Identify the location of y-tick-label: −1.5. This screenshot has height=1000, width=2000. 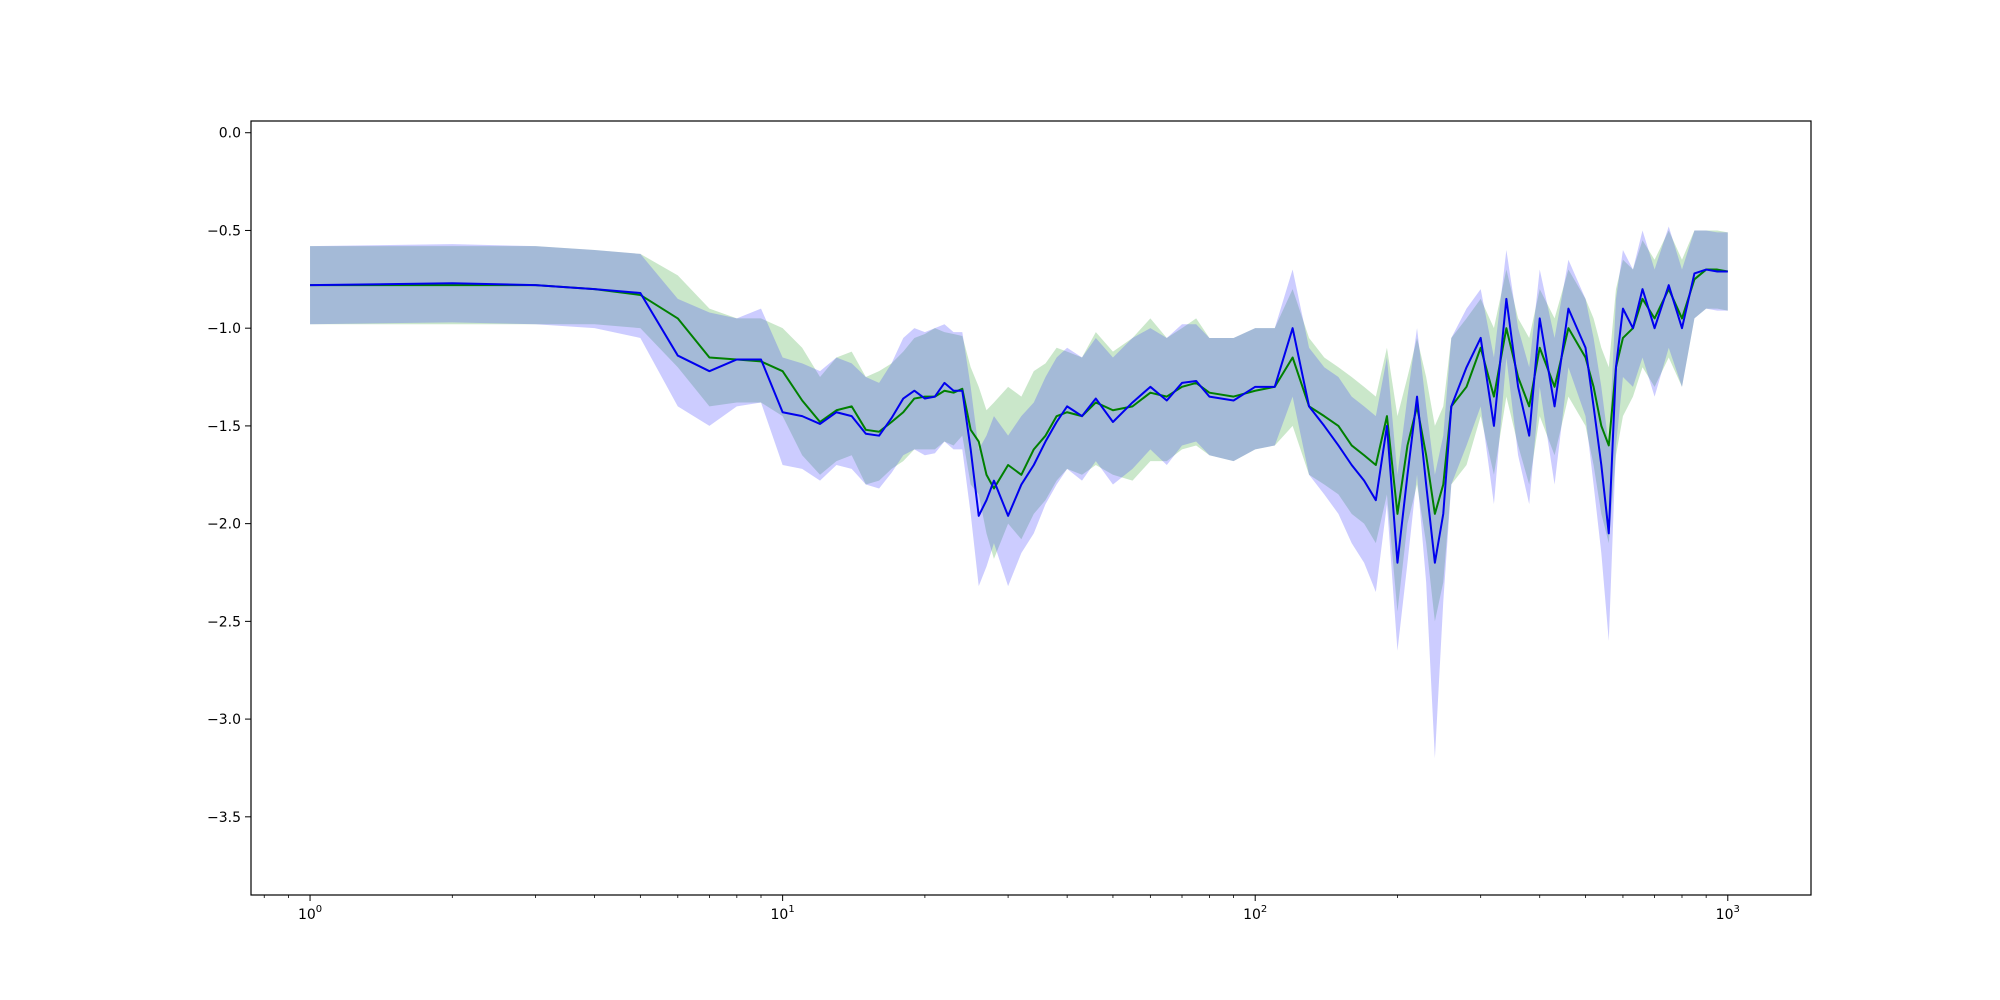
(224, 427).